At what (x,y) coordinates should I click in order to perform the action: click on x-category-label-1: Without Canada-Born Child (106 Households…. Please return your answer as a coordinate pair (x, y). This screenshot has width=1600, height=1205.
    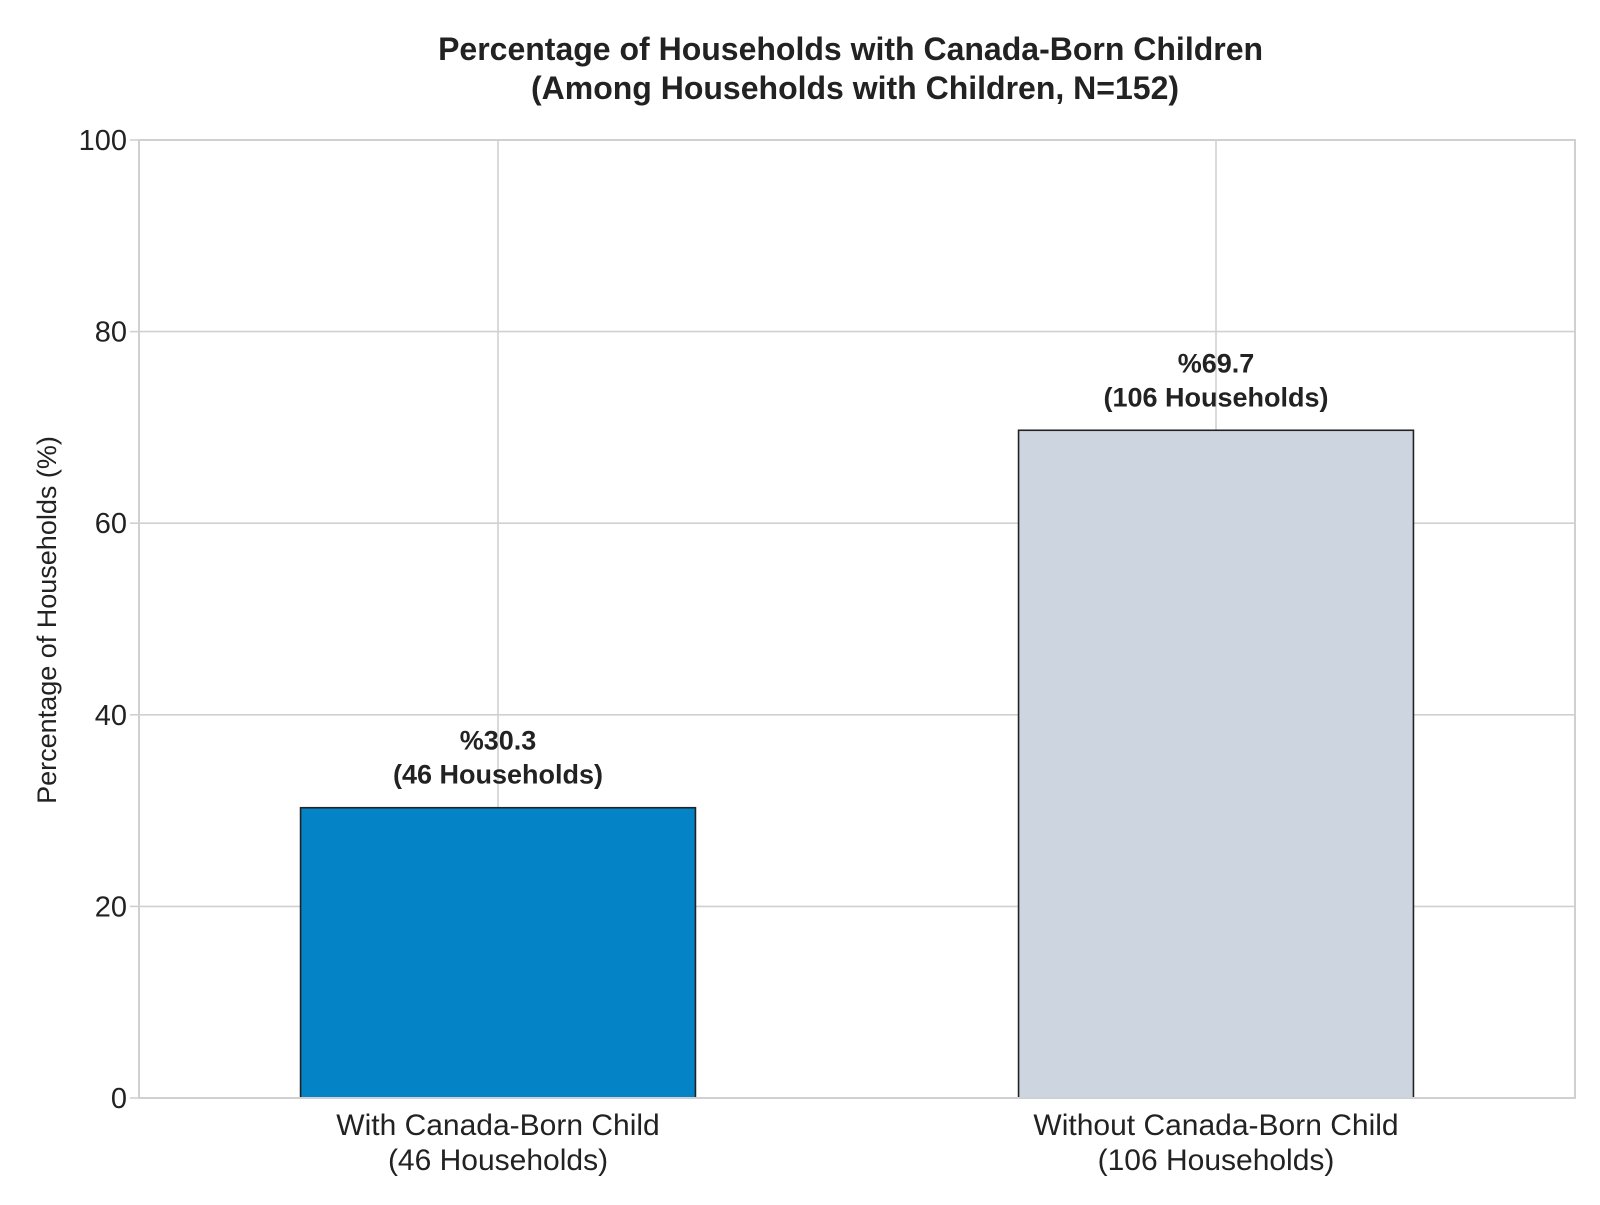
    Looking at the image, I should click on (1215, 1143).